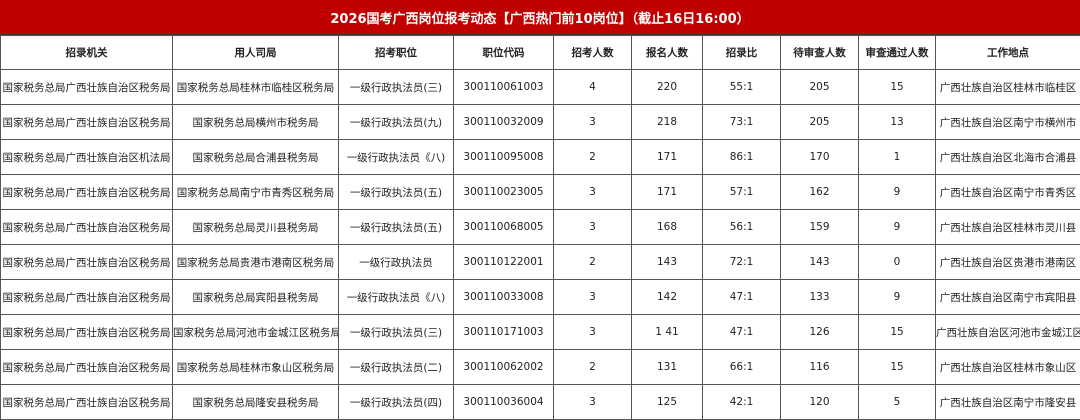 The image size is (1080, 420). What do you see at coordinates (256, 297) in the screenshot?
I see `table-cell: 国家税务总局宾阳县税务局` at bounding box center [256, 297].